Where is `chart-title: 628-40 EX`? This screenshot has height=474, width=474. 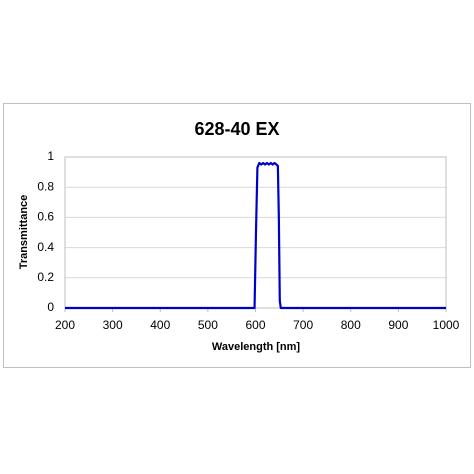
chart-title: 628-40 EX is located at coordinates (236, 129).